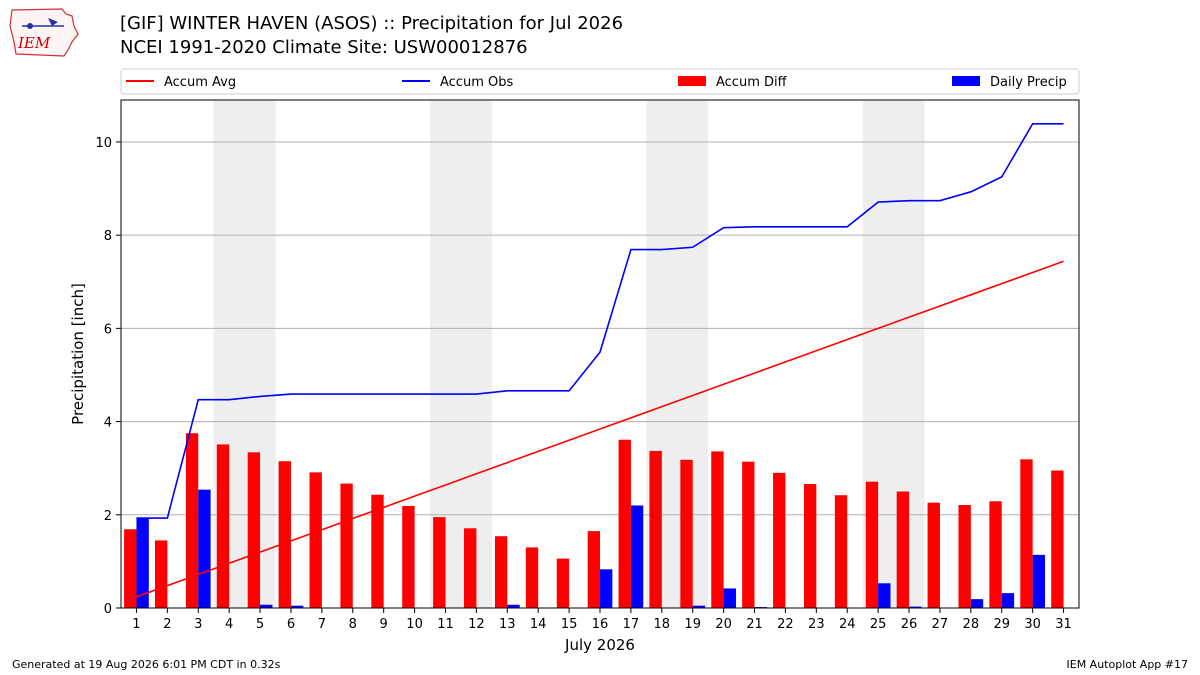 The height and width of the screenshot is (675, 1200). What do you see at coordinates (445, 624) in the screenshot?
I see `x-tick-label-10: 11` at bounding box center [445, 624].